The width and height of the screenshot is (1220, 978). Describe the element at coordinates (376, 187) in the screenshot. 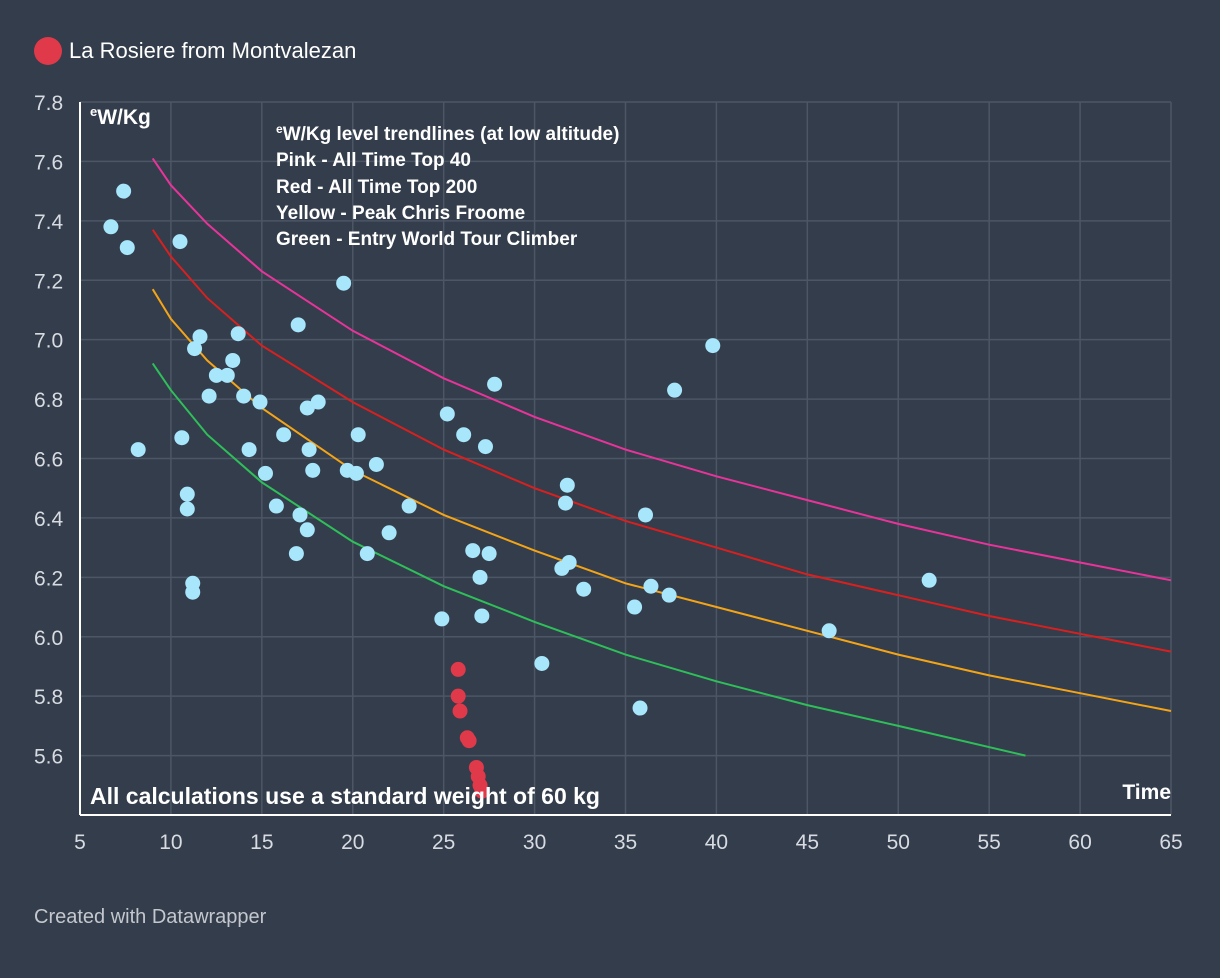

I see `annotation-line-red: Red - All Time Top 200` at that location.